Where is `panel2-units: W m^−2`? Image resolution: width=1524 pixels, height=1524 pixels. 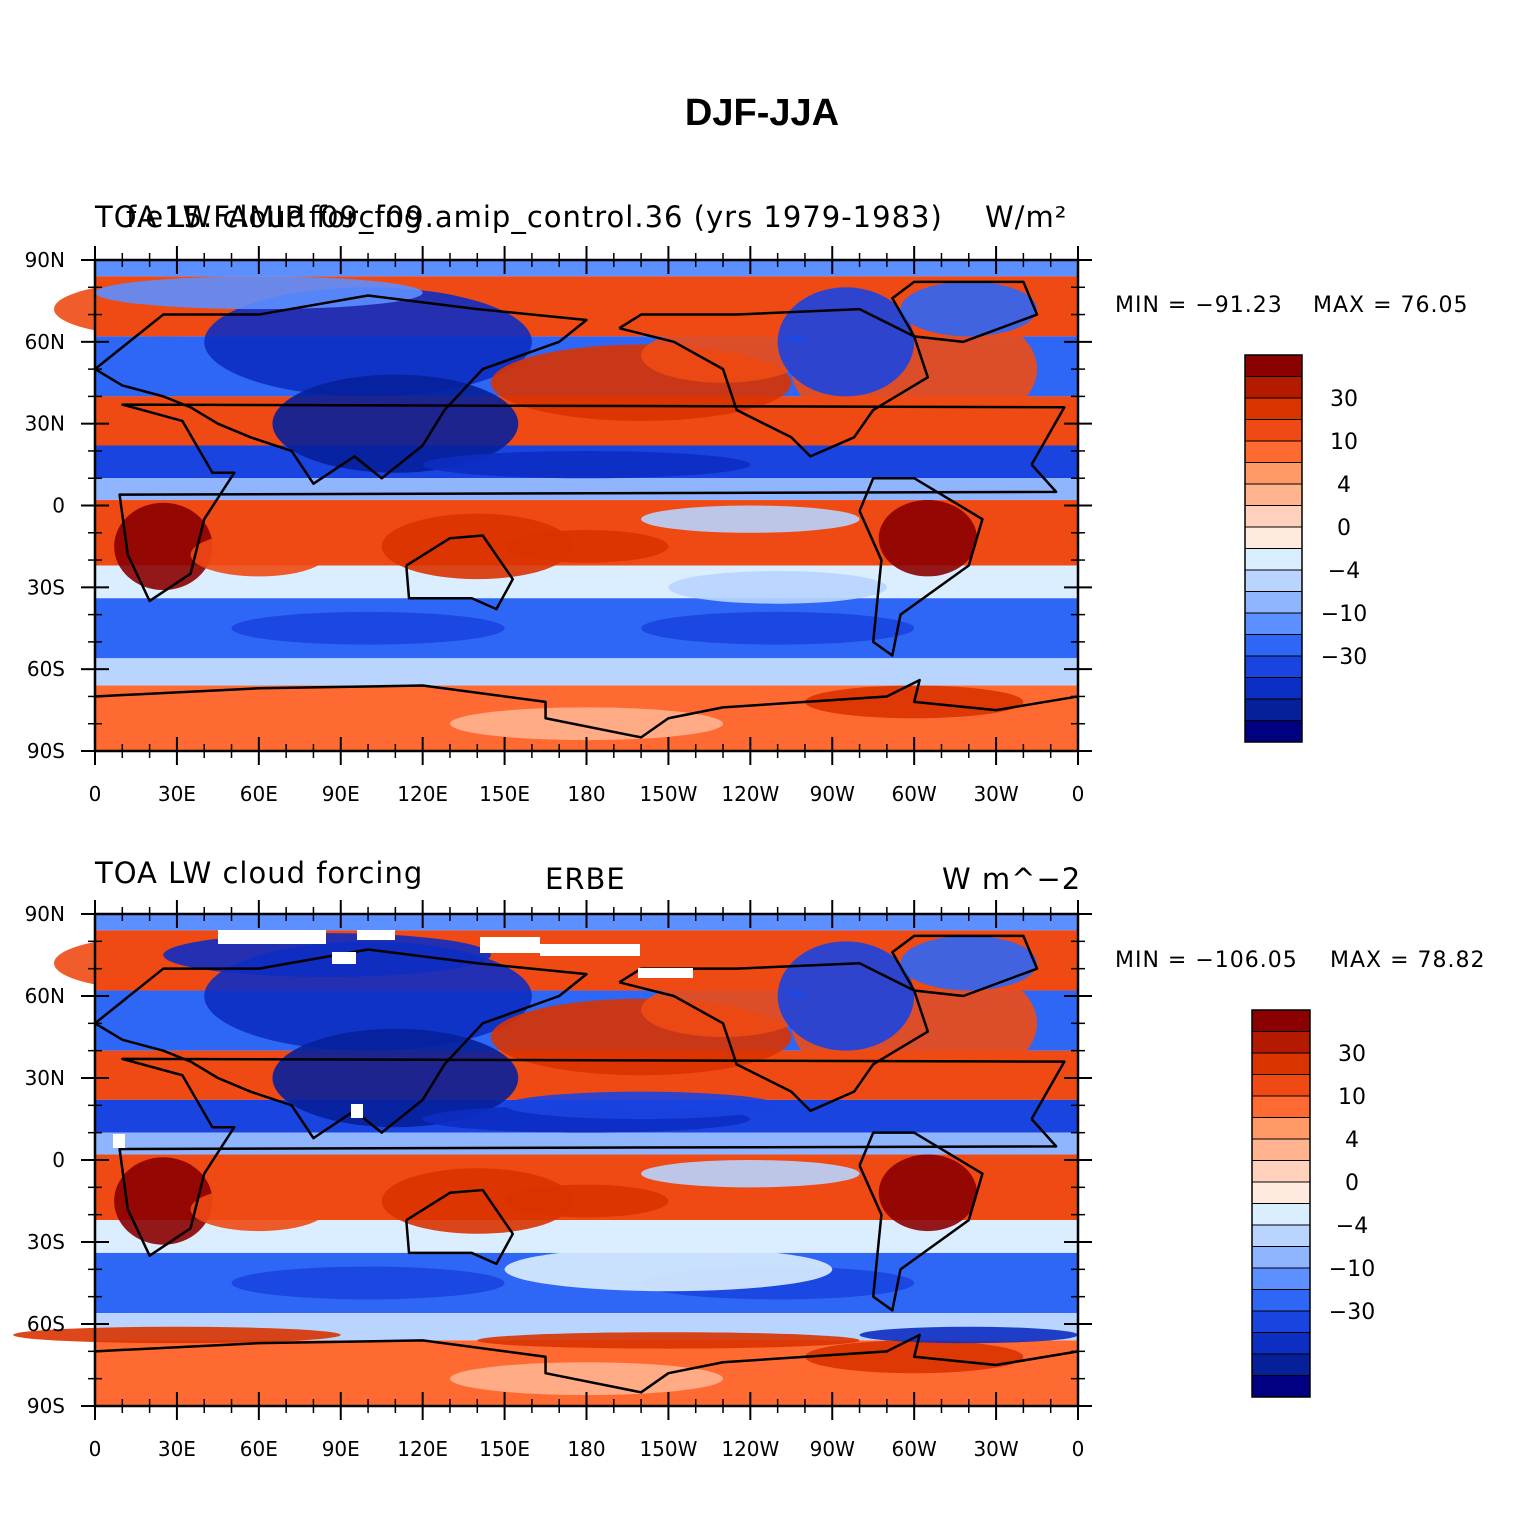
panel2-units: W m^−2 is located at coordinates (1012, 879).